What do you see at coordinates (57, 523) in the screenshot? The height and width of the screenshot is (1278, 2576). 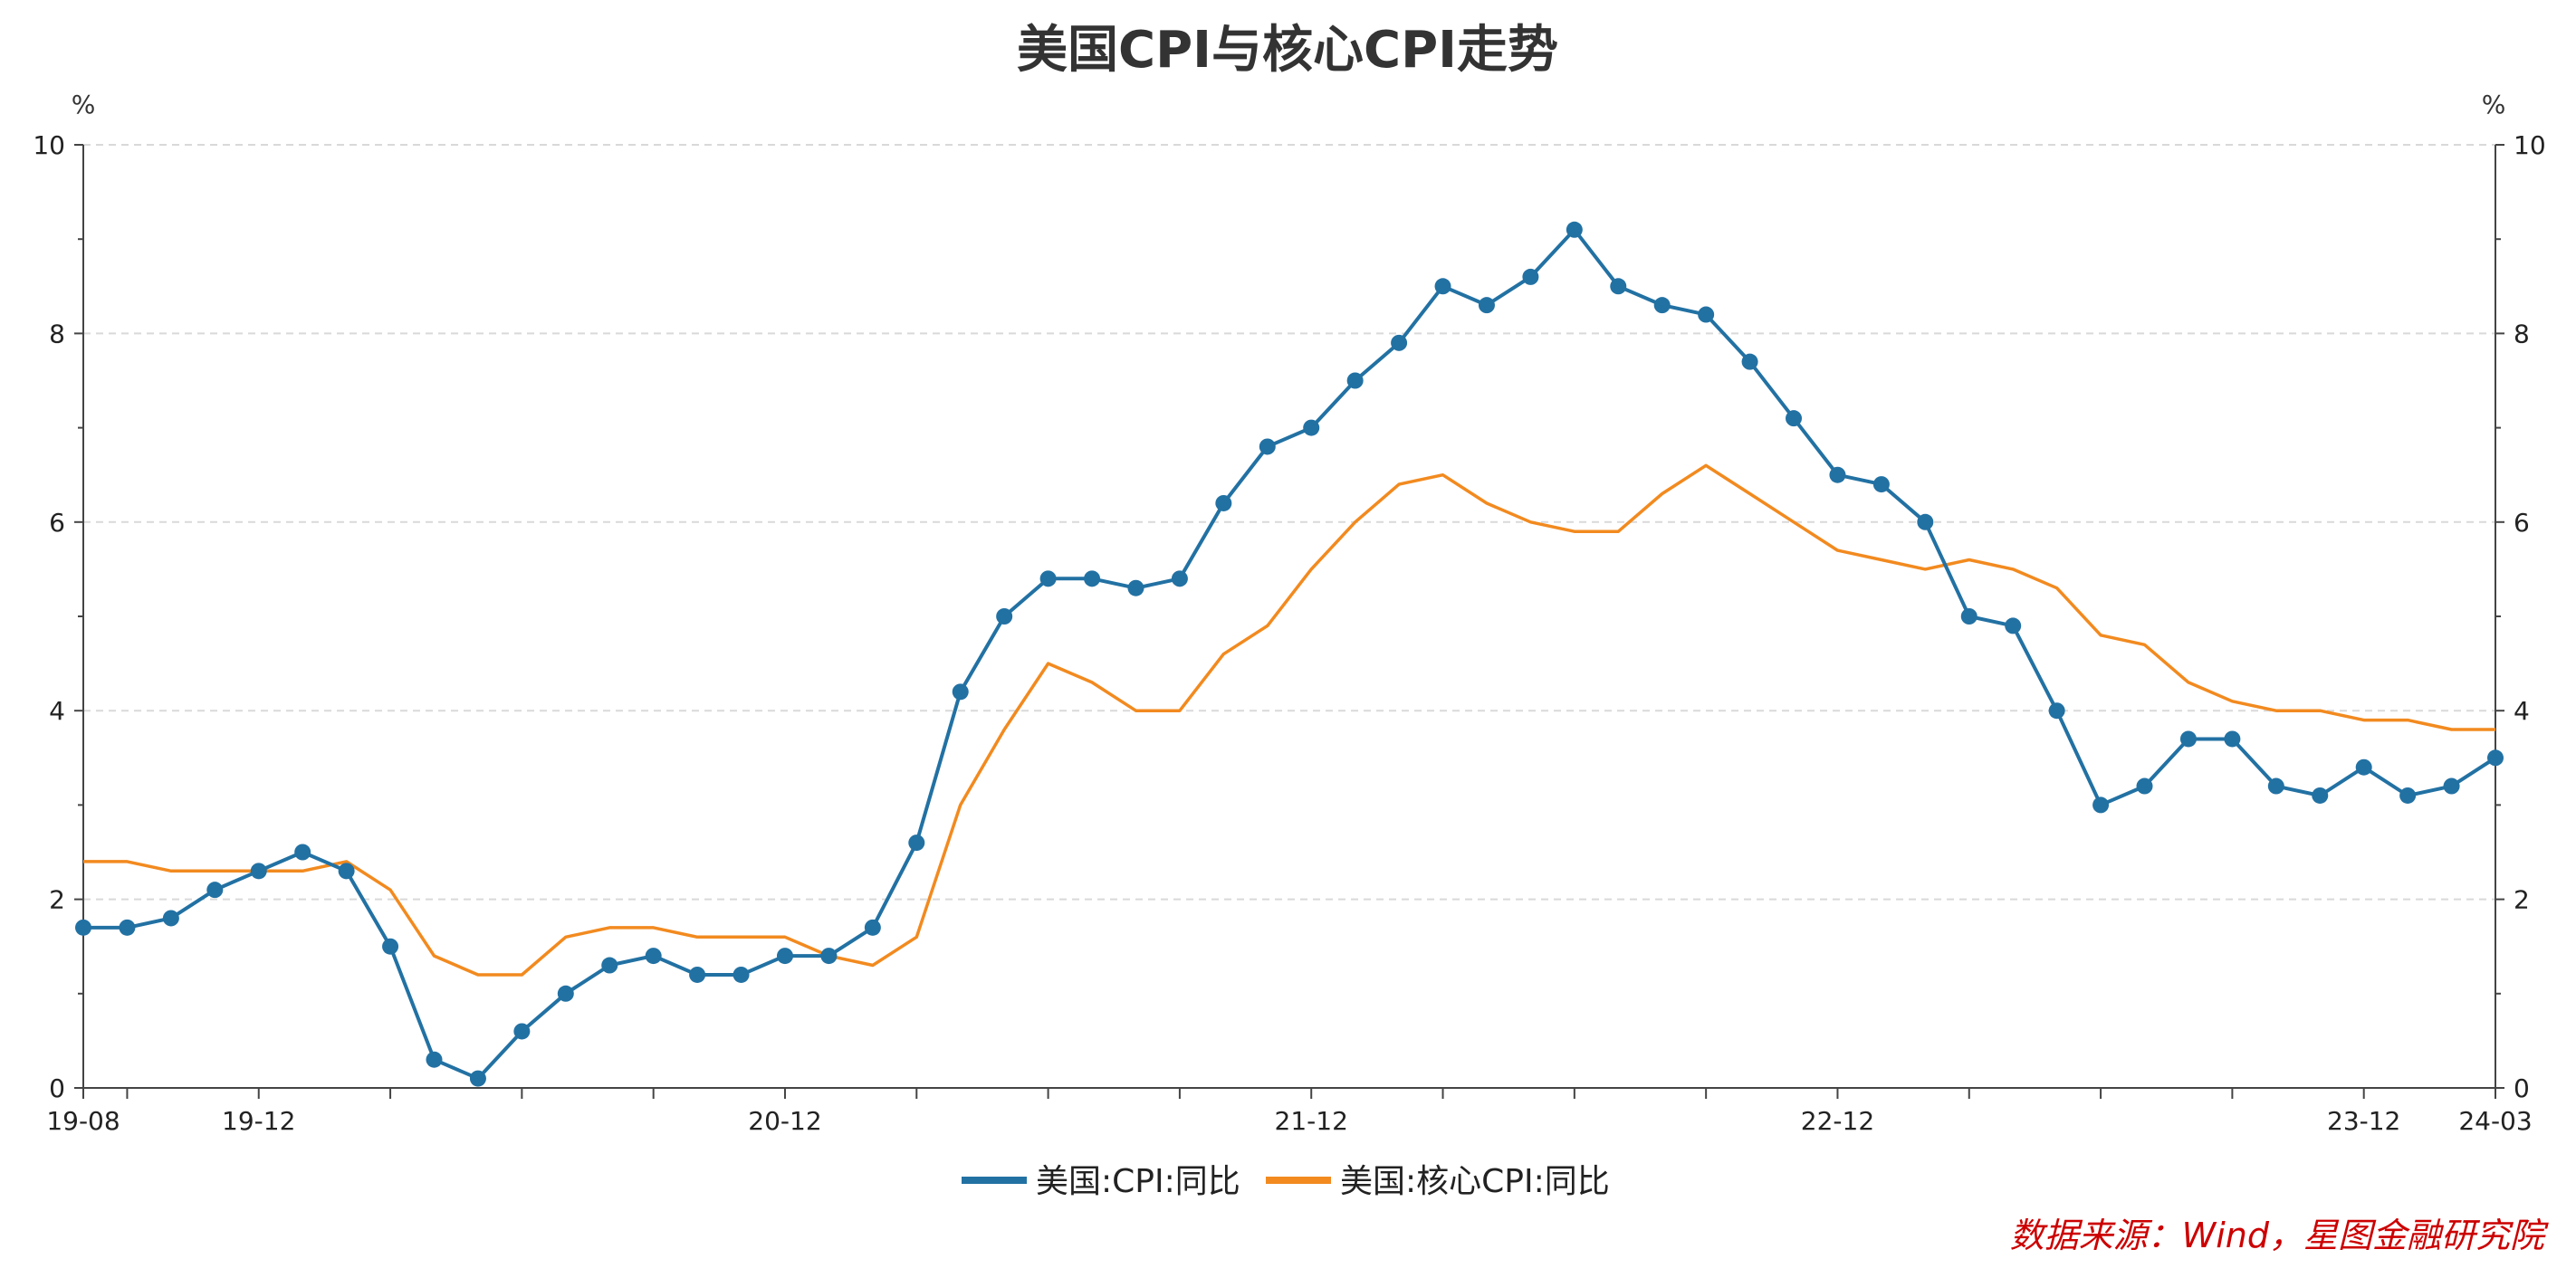 I see `y-tick-label-left: 6` at bounding box center [57, 523].